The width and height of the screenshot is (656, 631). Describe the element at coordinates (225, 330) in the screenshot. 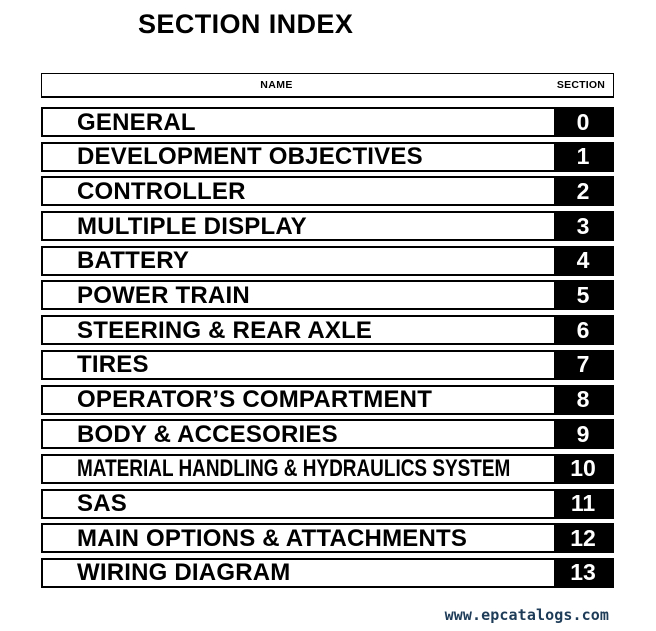

I see `row-name-label: STEERING & REAR AXLE` at that location.